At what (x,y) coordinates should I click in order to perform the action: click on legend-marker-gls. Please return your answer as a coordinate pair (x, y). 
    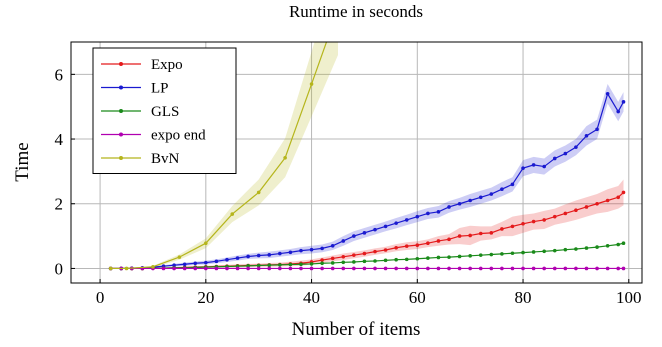
    Looking at the image, I should click on (121, 111).